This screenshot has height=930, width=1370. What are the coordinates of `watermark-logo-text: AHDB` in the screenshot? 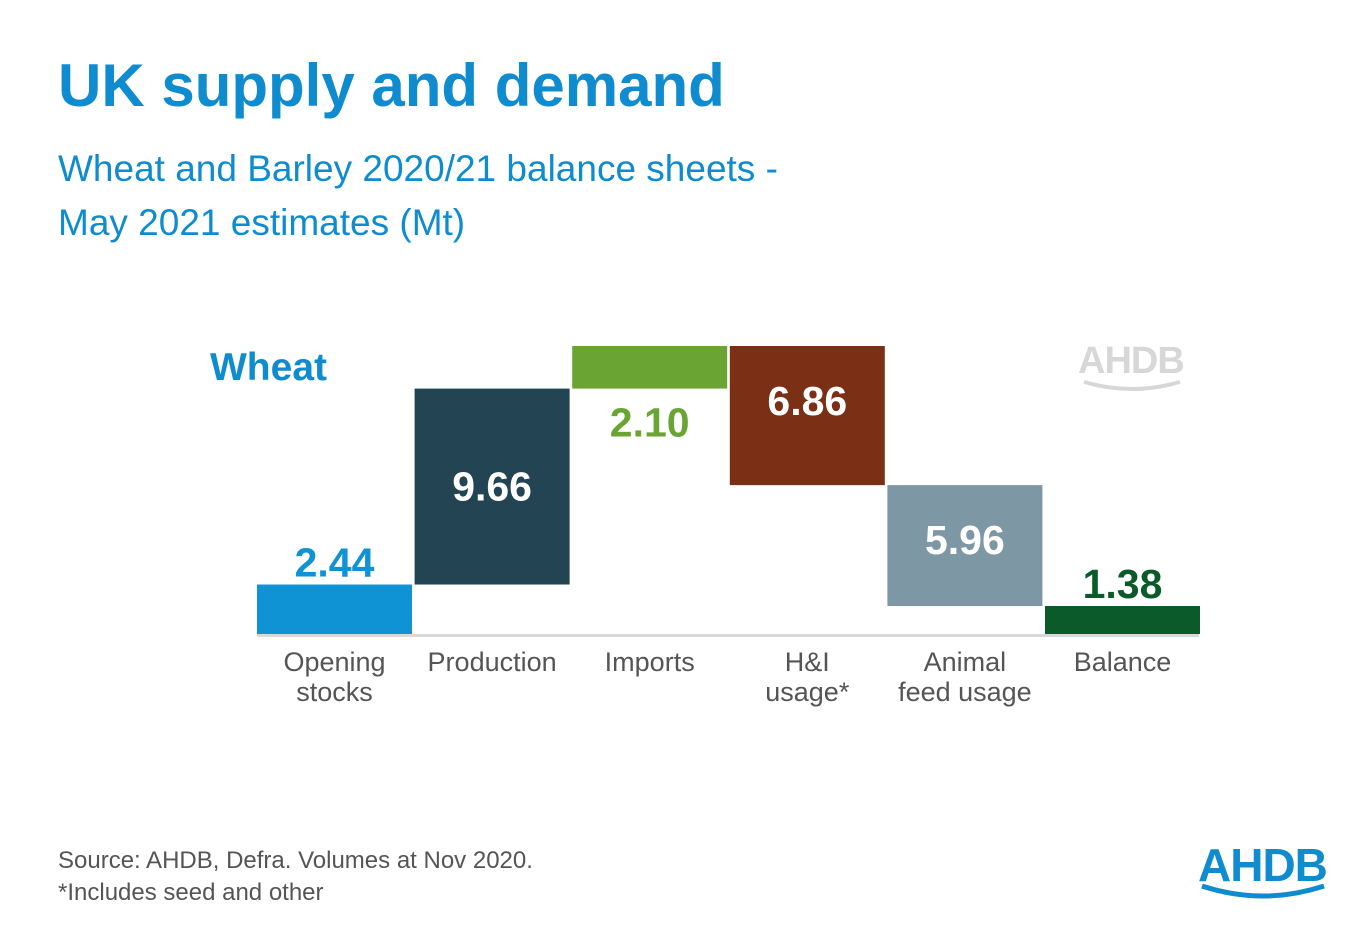 It's located at (1131, 361).